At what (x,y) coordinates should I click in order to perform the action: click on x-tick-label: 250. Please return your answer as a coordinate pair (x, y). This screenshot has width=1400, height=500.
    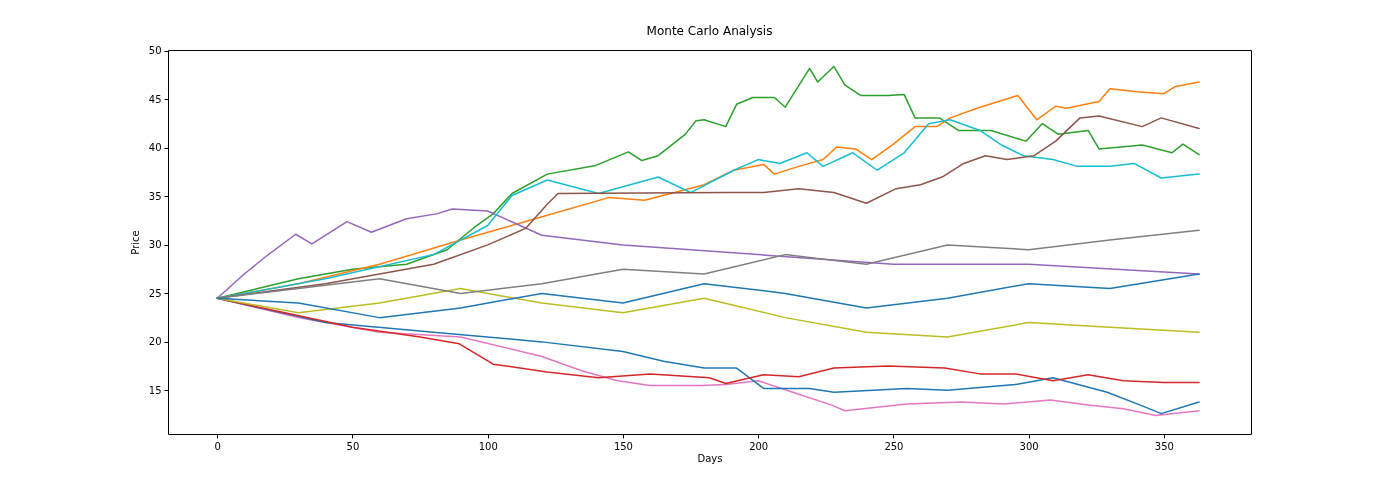
    Looking at the image, I should click on (894, 446).